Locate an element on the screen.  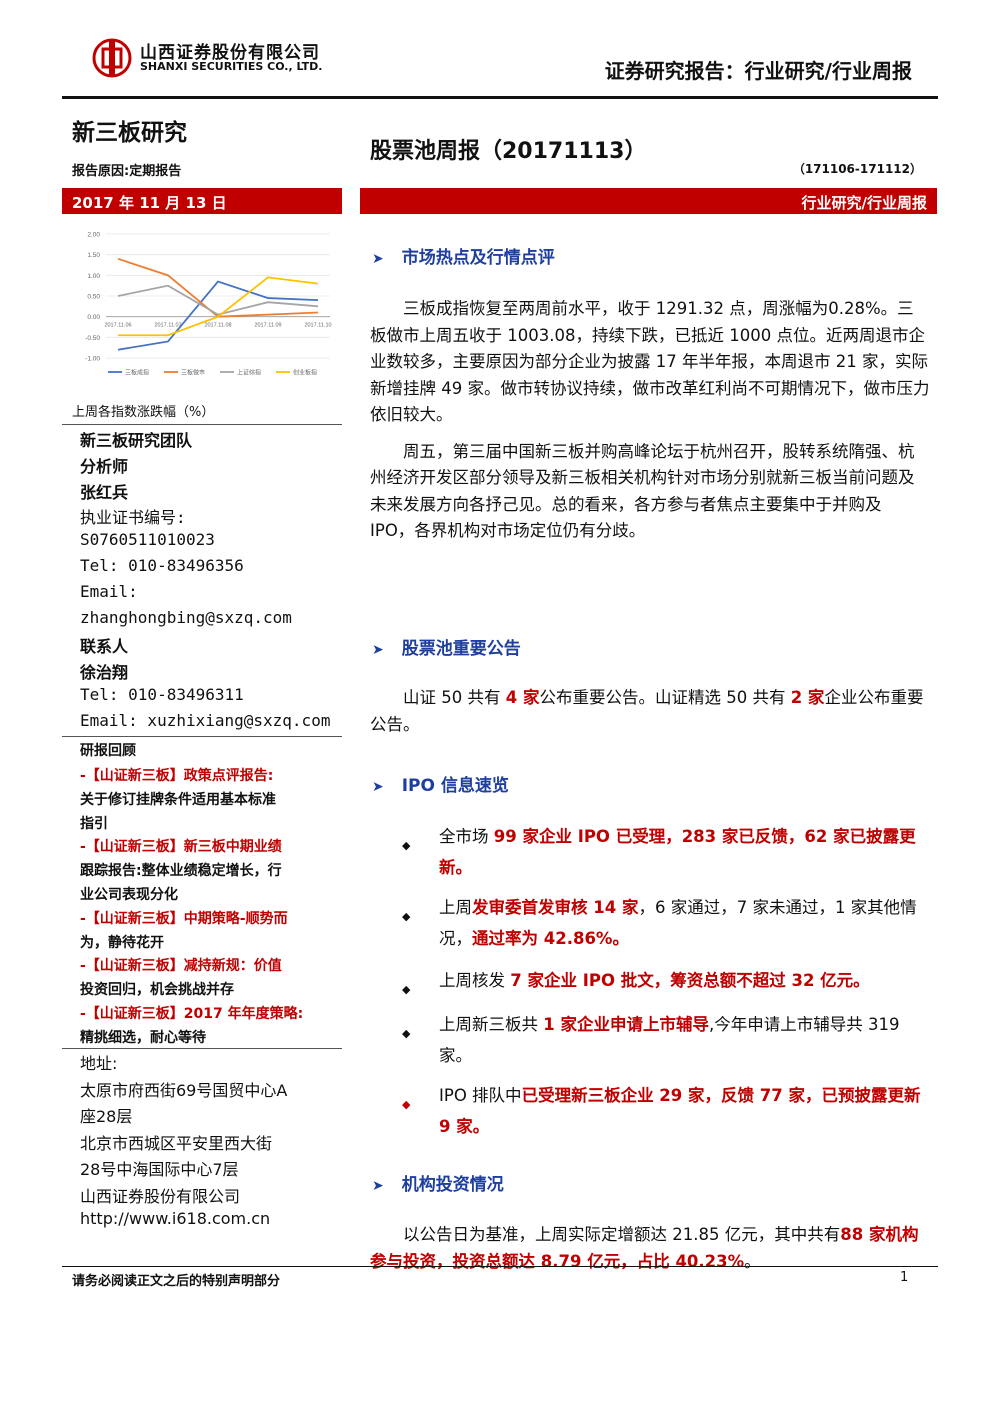
header-divider is located at coordinates (500, 97).